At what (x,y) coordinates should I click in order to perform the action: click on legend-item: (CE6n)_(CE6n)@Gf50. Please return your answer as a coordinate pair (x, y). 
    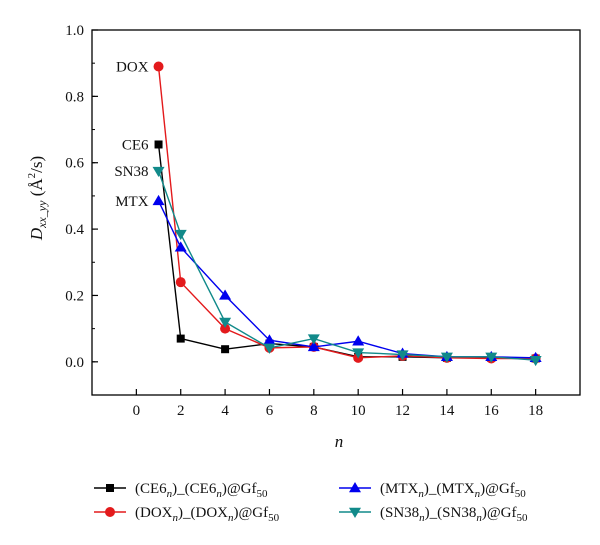
    Looking at the image, I should click on (181, 490).